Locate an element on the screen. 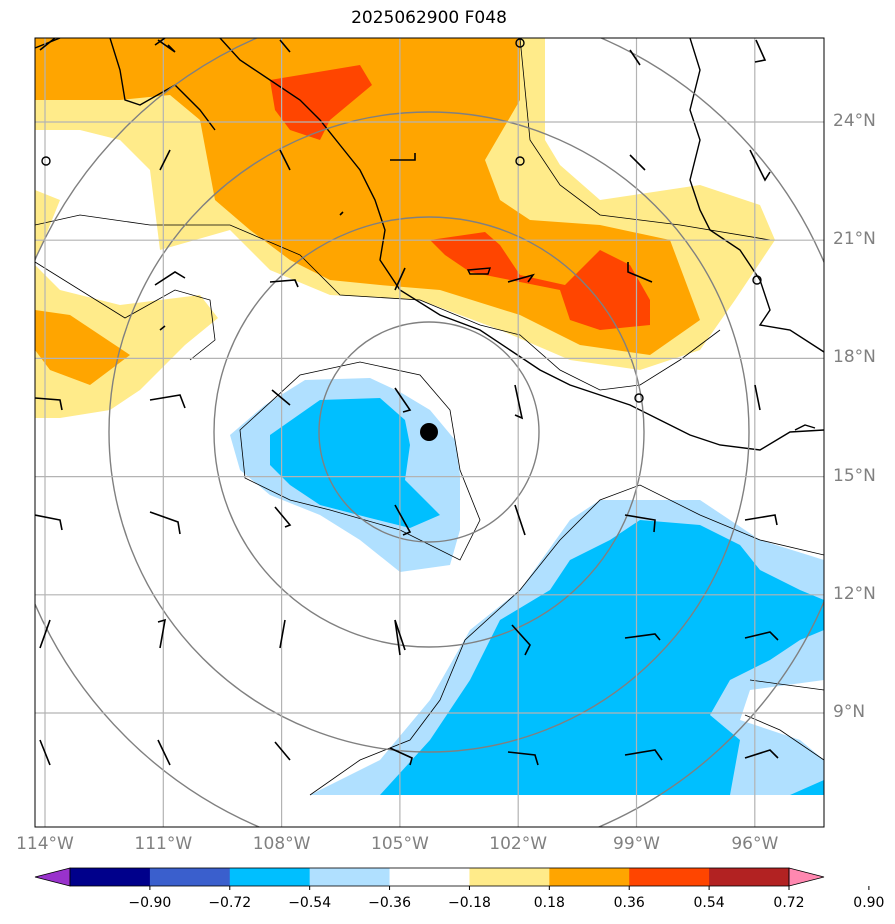  colorbar-level-label: 0.18 is located at coordinates (549, 903).